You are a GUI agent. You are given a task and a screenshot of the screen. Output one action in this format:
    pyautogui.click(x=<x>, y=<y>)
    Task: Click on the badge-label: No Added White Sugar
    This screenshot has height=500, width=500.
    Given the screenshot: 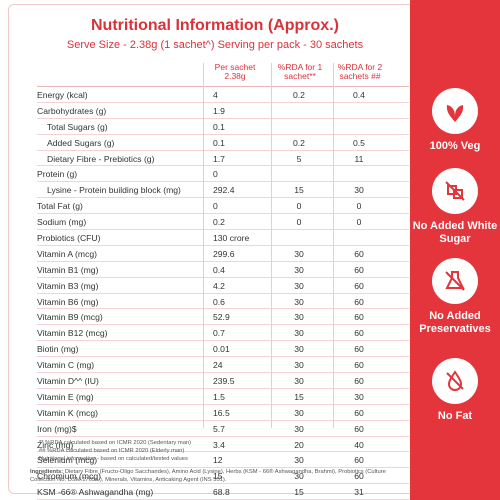 What is the action you would take?
    pyautogui.click(x=455, y=232)
    